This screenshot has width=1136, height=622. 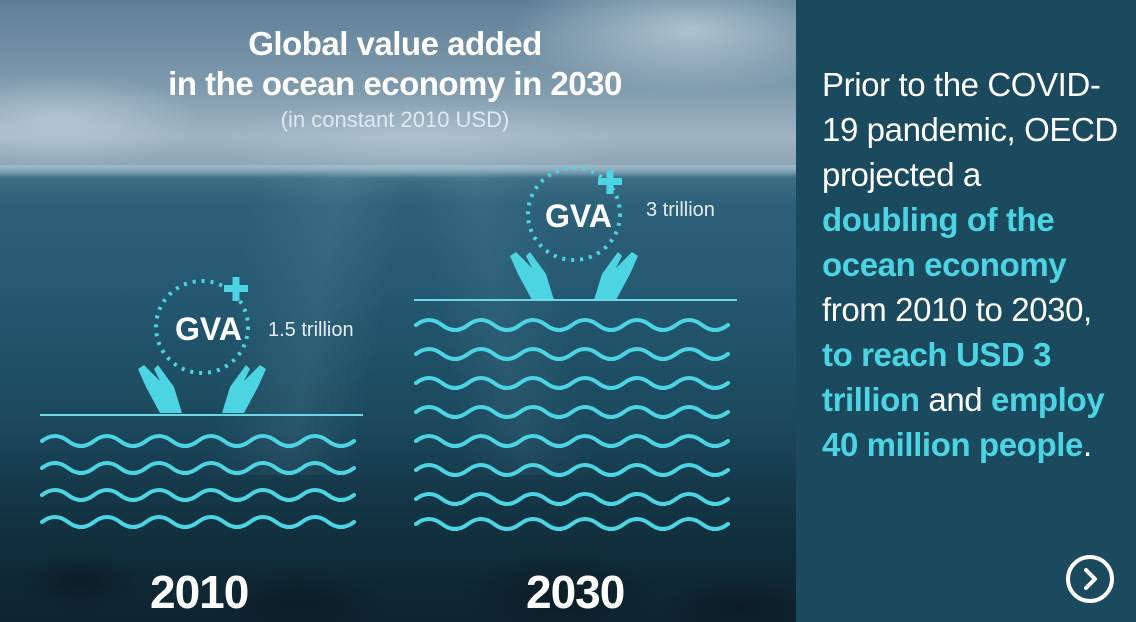 I want to click on panel-highlight-3: employ 40 million people, so click(x=963, y=422).